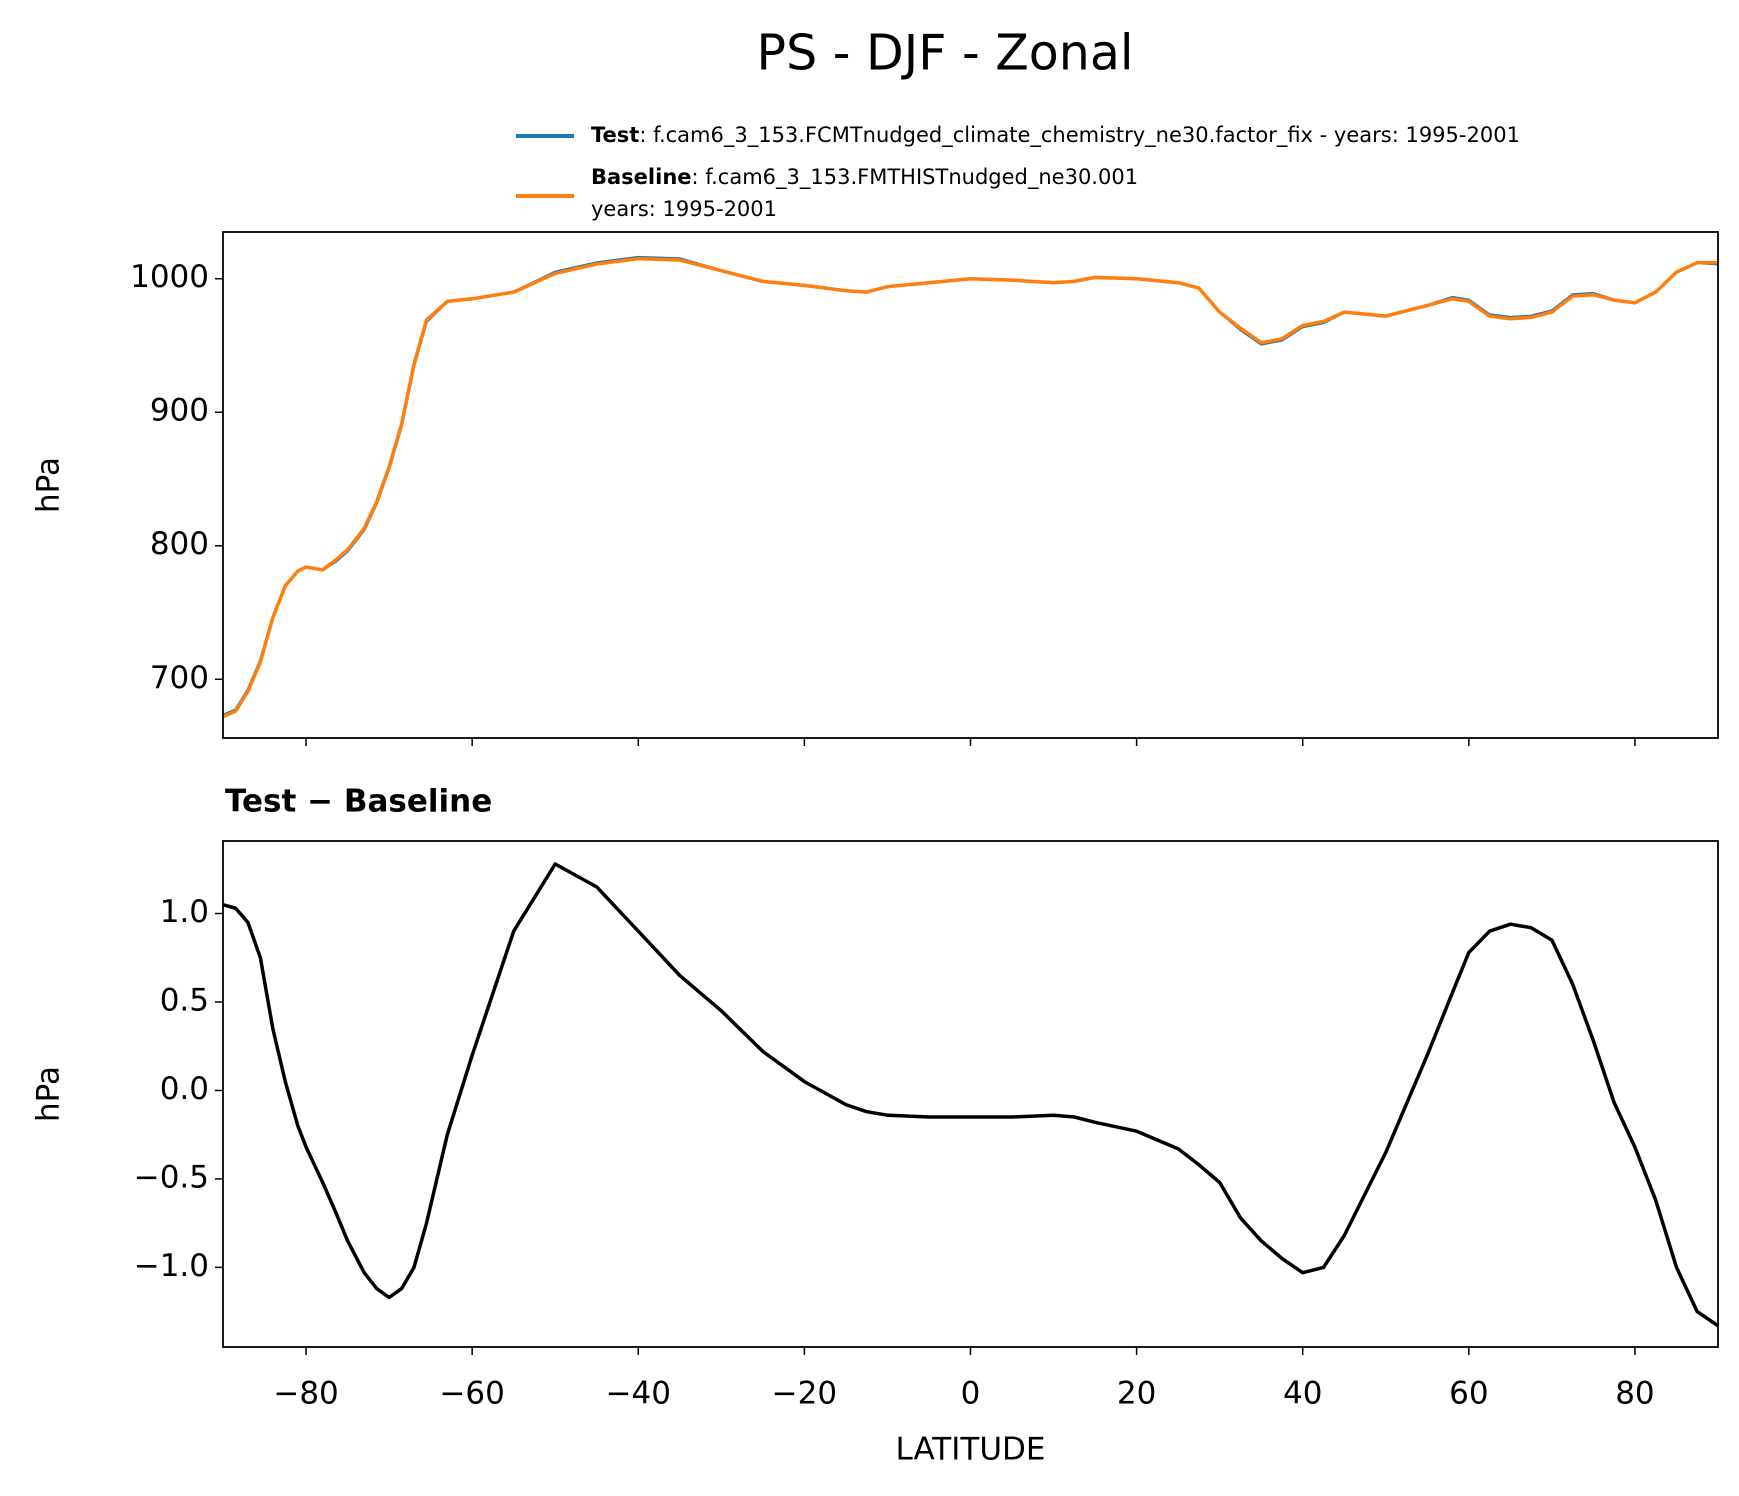 The width and height of the screenshot is (1739, 1496). Describe the element at coordinates (179, 678) in the screenshot. I see `y-tick-label: 700` at that location.